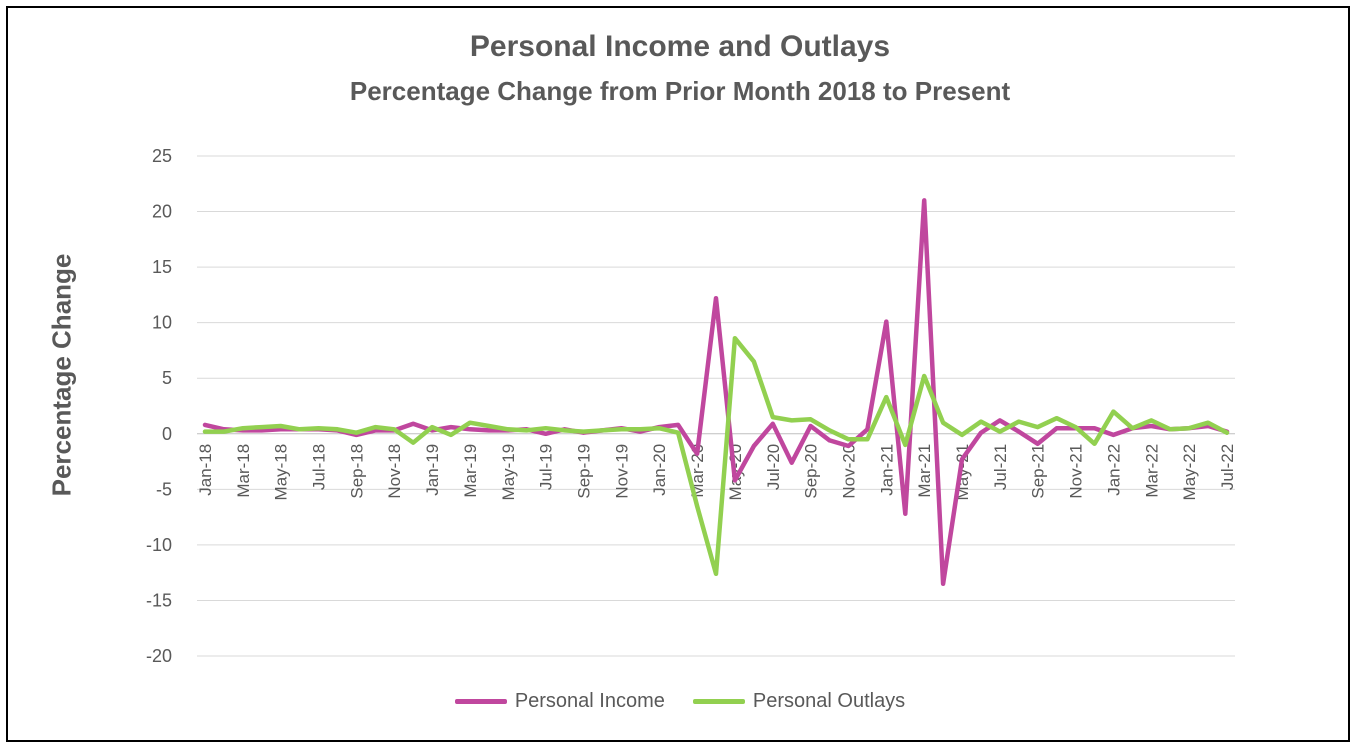 The height and width of the screenshot is (750, 1360). I want to click on x-tick-label: May-22, so click(1189, 472).